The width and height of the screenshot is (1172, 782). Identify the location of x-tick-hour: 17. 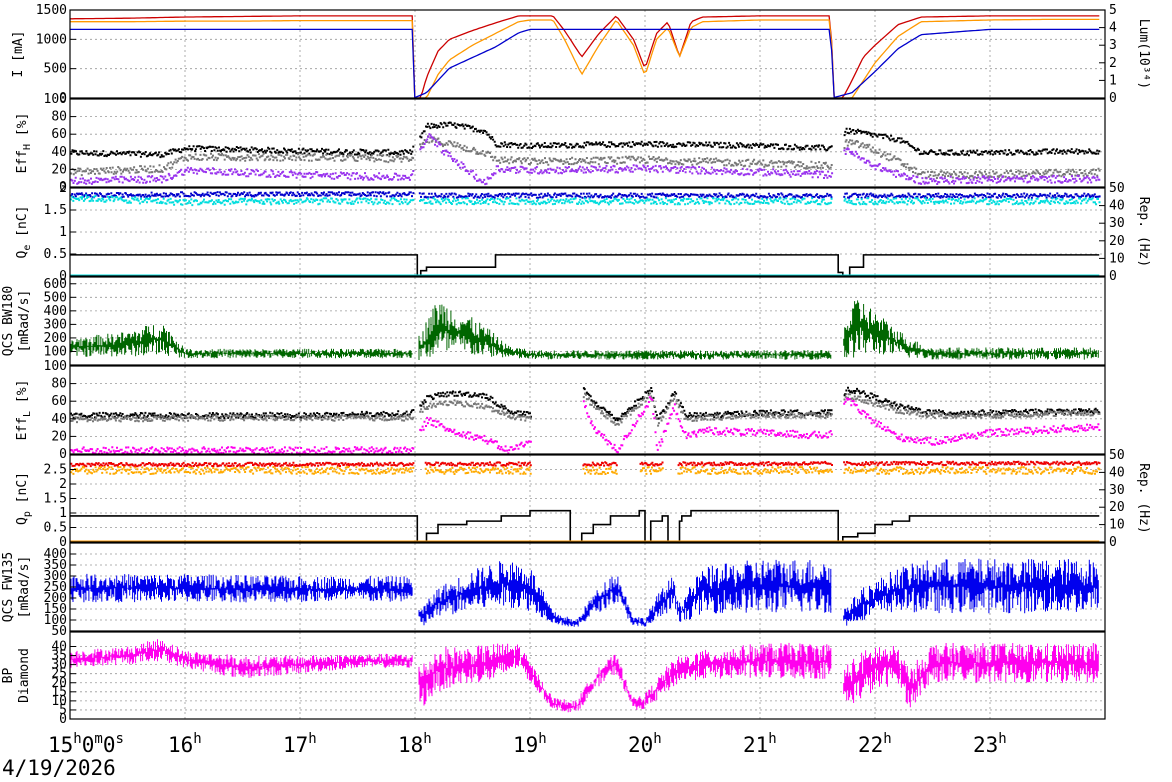
(295, 745).